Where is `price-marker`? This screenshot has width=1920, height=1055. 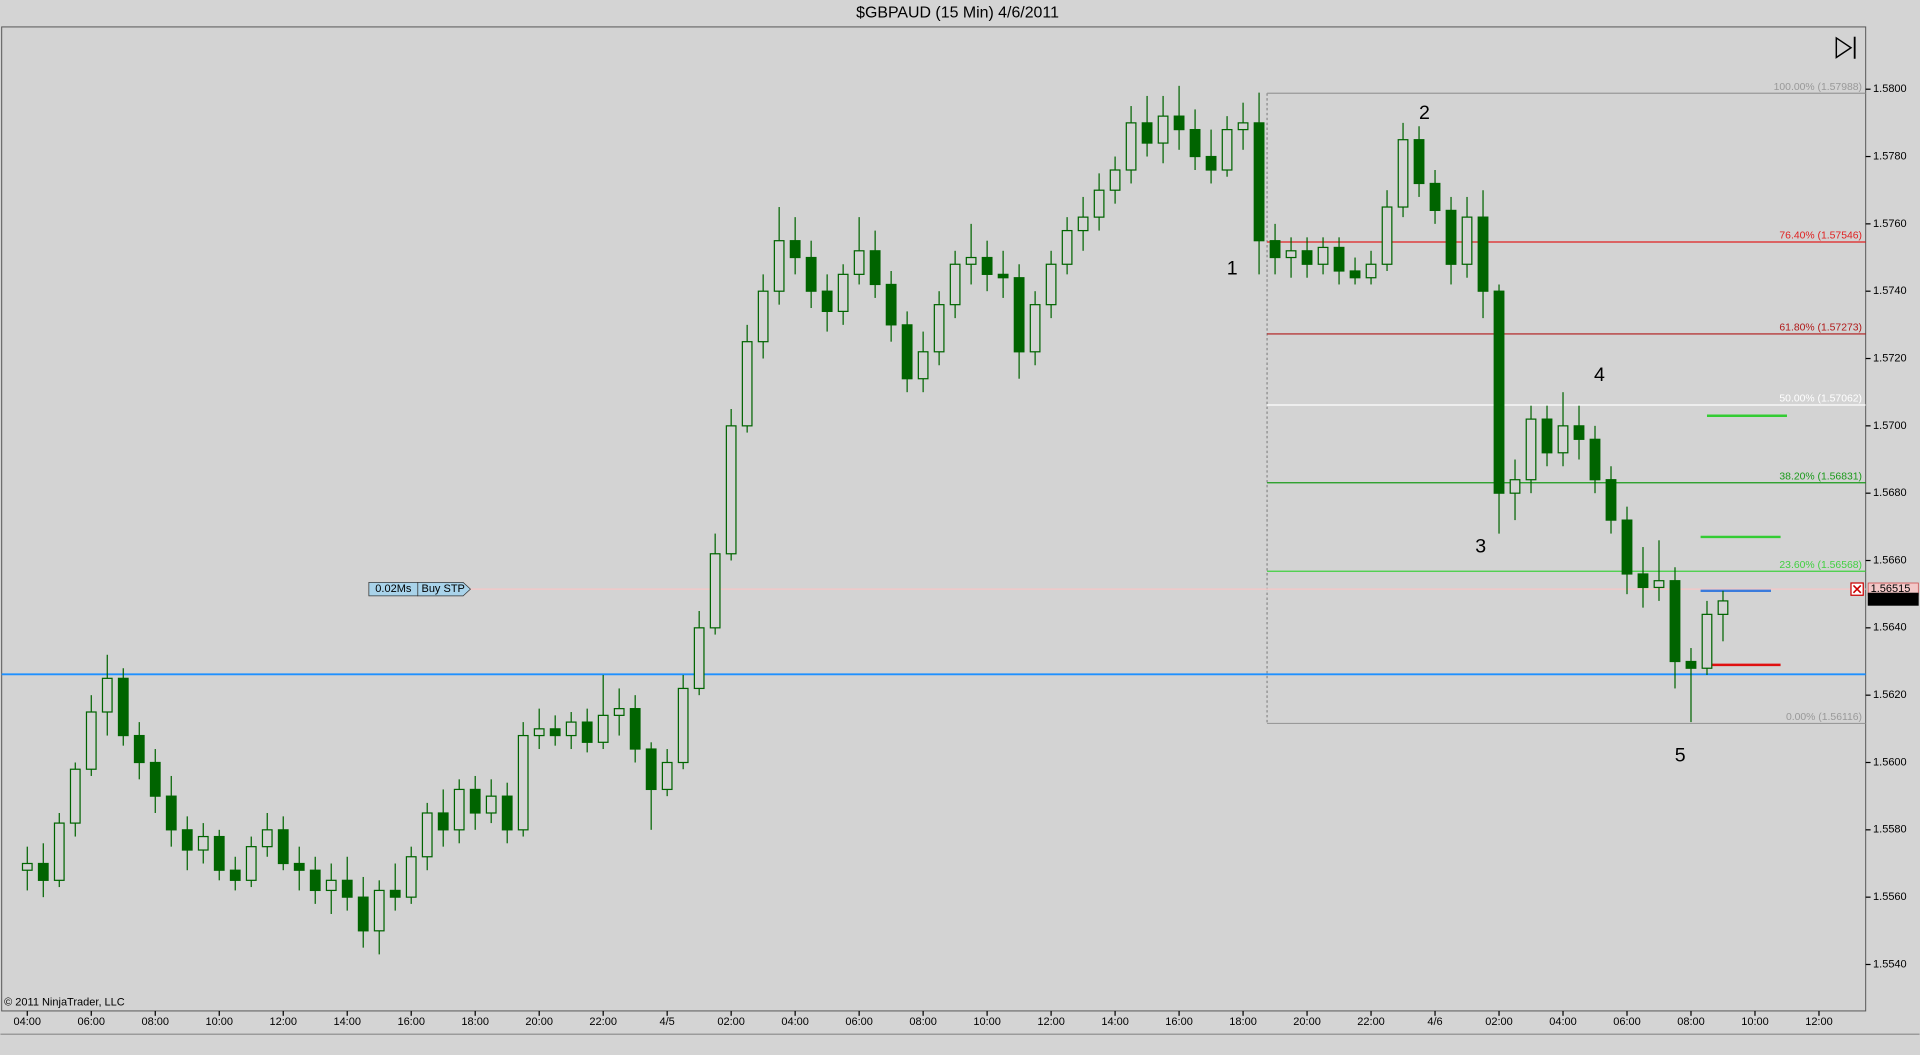
price-marker is located at coordinates (1893, 599).